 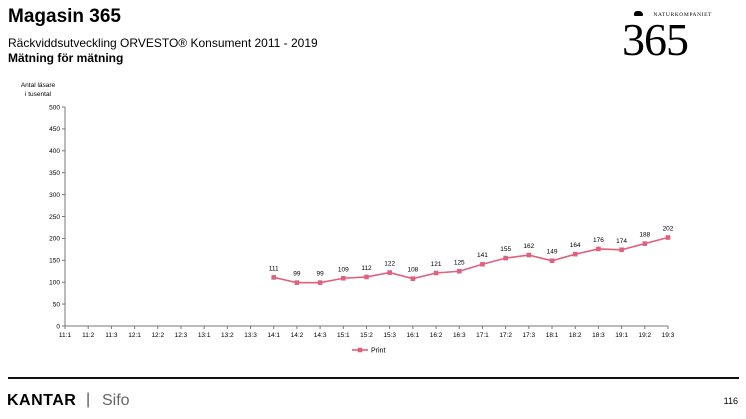 I want to click on logo-brand-text: NATURKOMPANIET, so click(x=682, y=15).